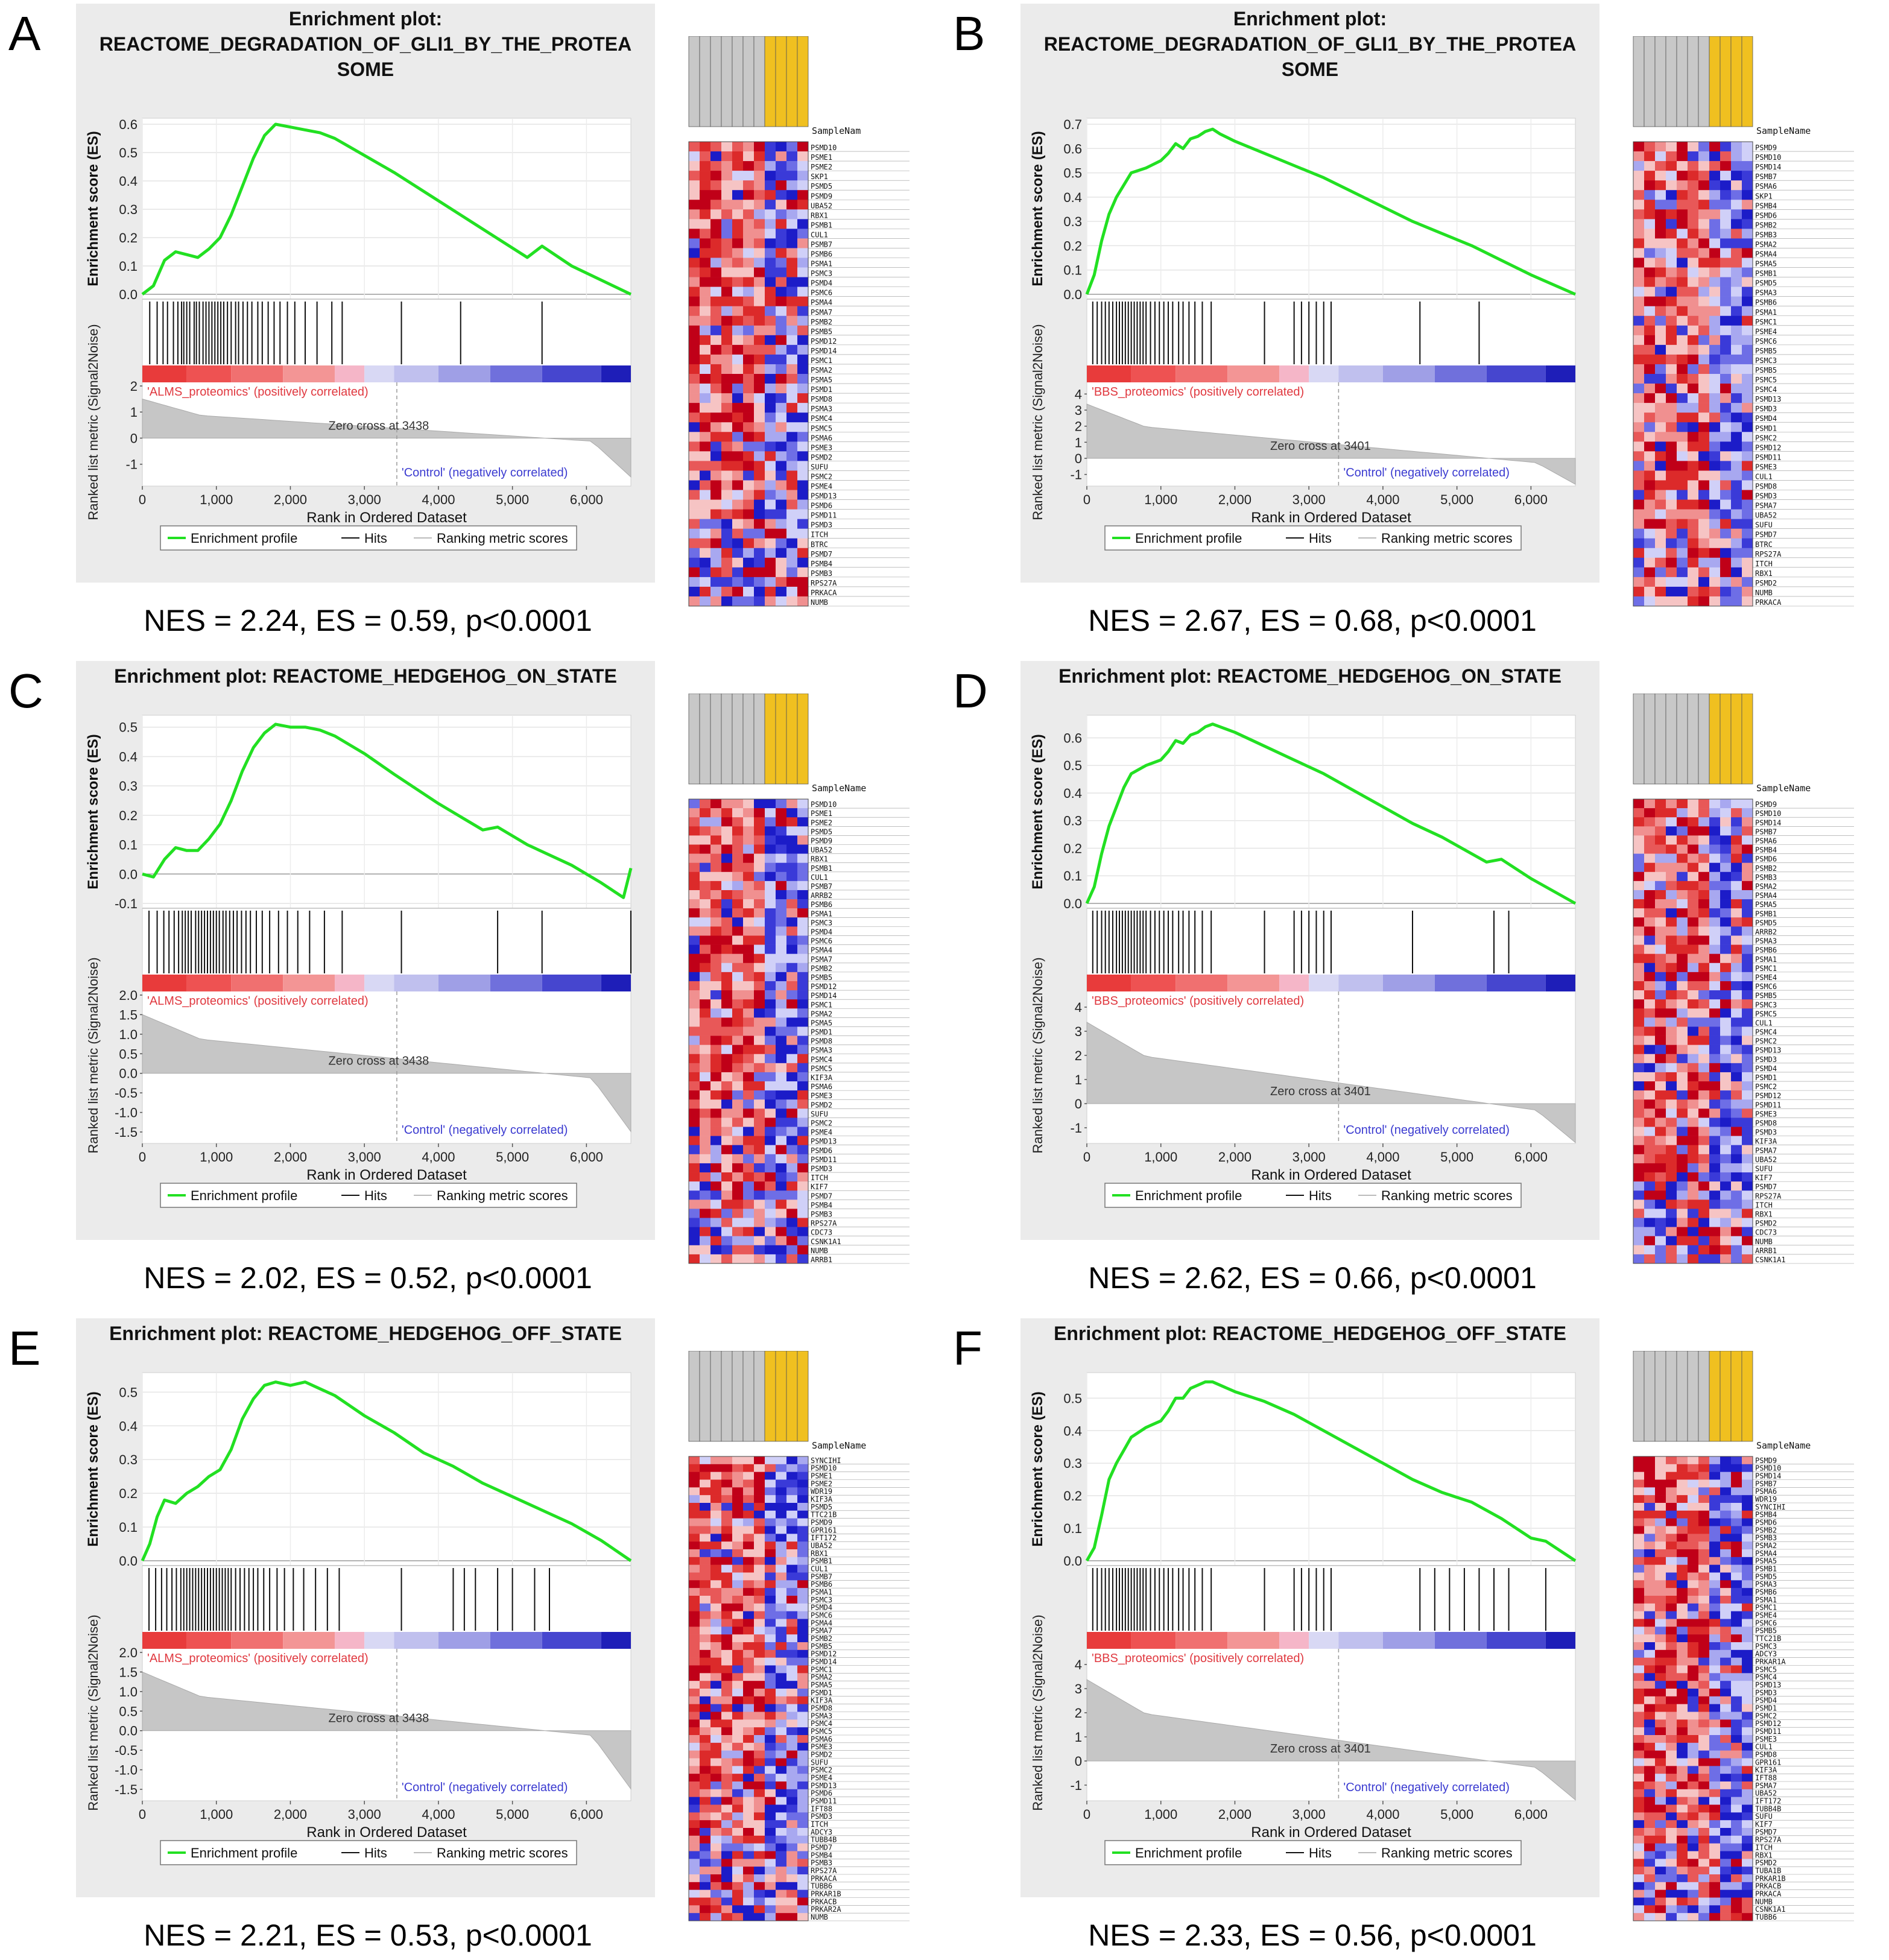 This screenshot has height=1960, width=1889. I want to click on heatmap-gene-label: PSMD3, so click(1766, 496).